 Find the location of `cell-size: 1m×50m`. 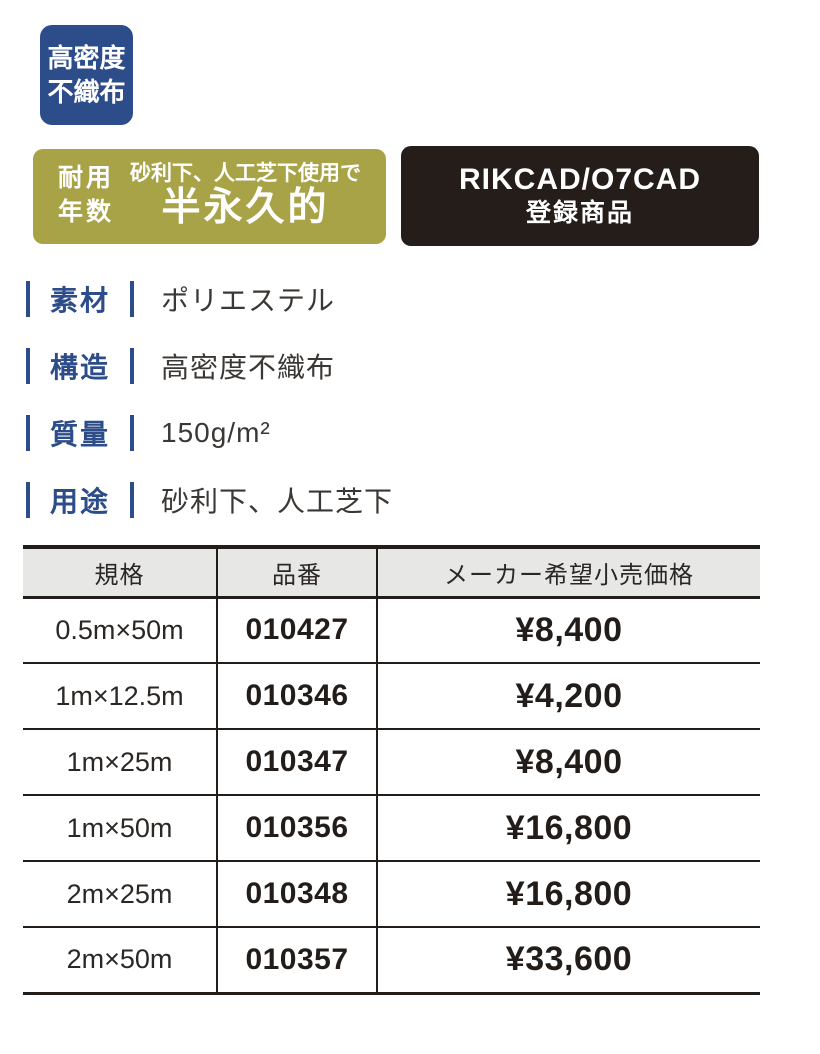

cell-size: 1m×50m is located at coordinates (120, 828).